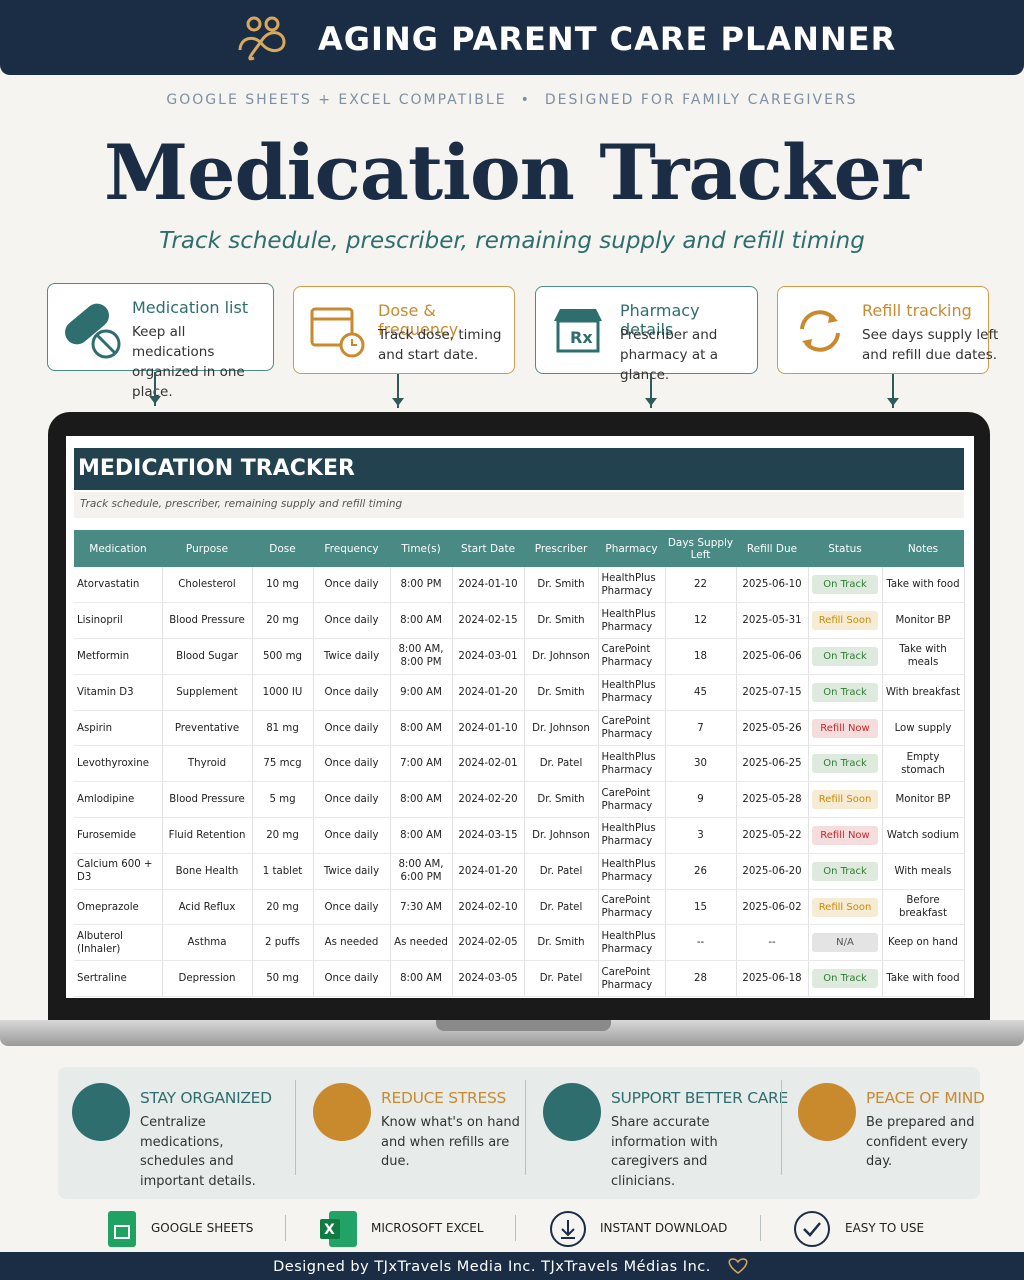 The width and height of the screenshot is (1024, 1280). What do you see at coordinates (701, 835) in the screenshot?
I see `table-cell: 3` at bounding box center [701, 835].